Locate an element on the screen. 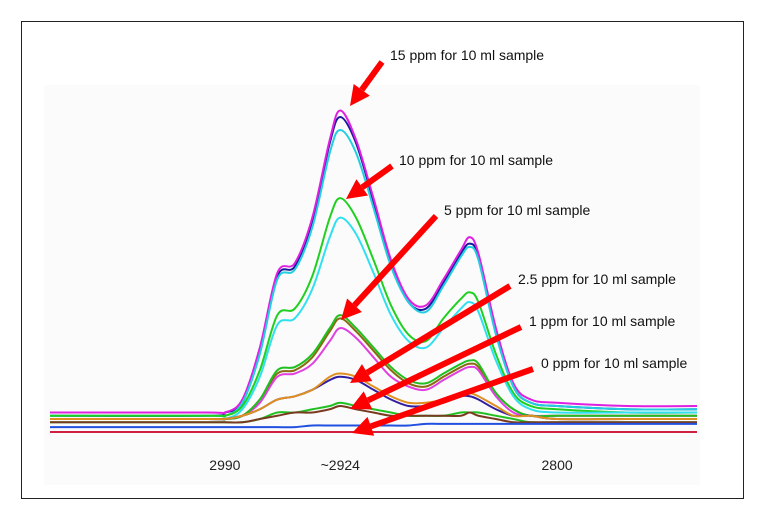  annotation-10ppm: 10 ppm for 10 ml sample is located at coordinates (476, 160).